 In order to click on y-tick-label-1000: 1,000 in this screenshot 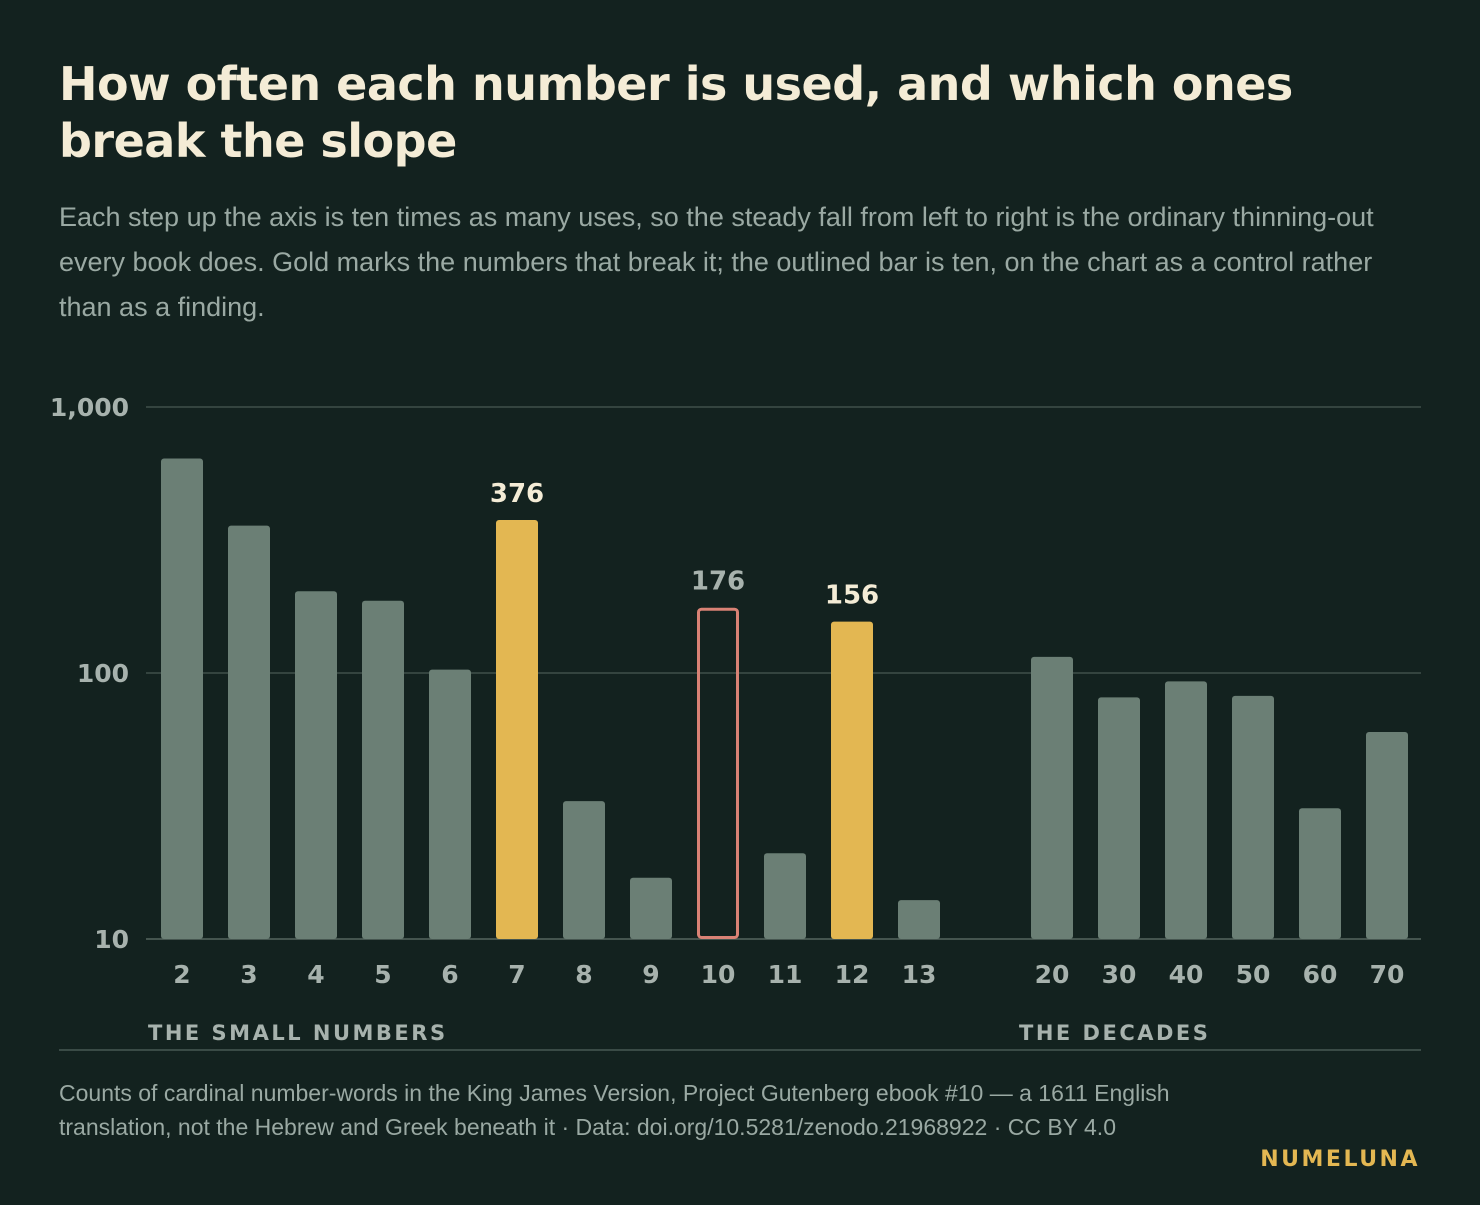, I will do `click(89, 407)`.